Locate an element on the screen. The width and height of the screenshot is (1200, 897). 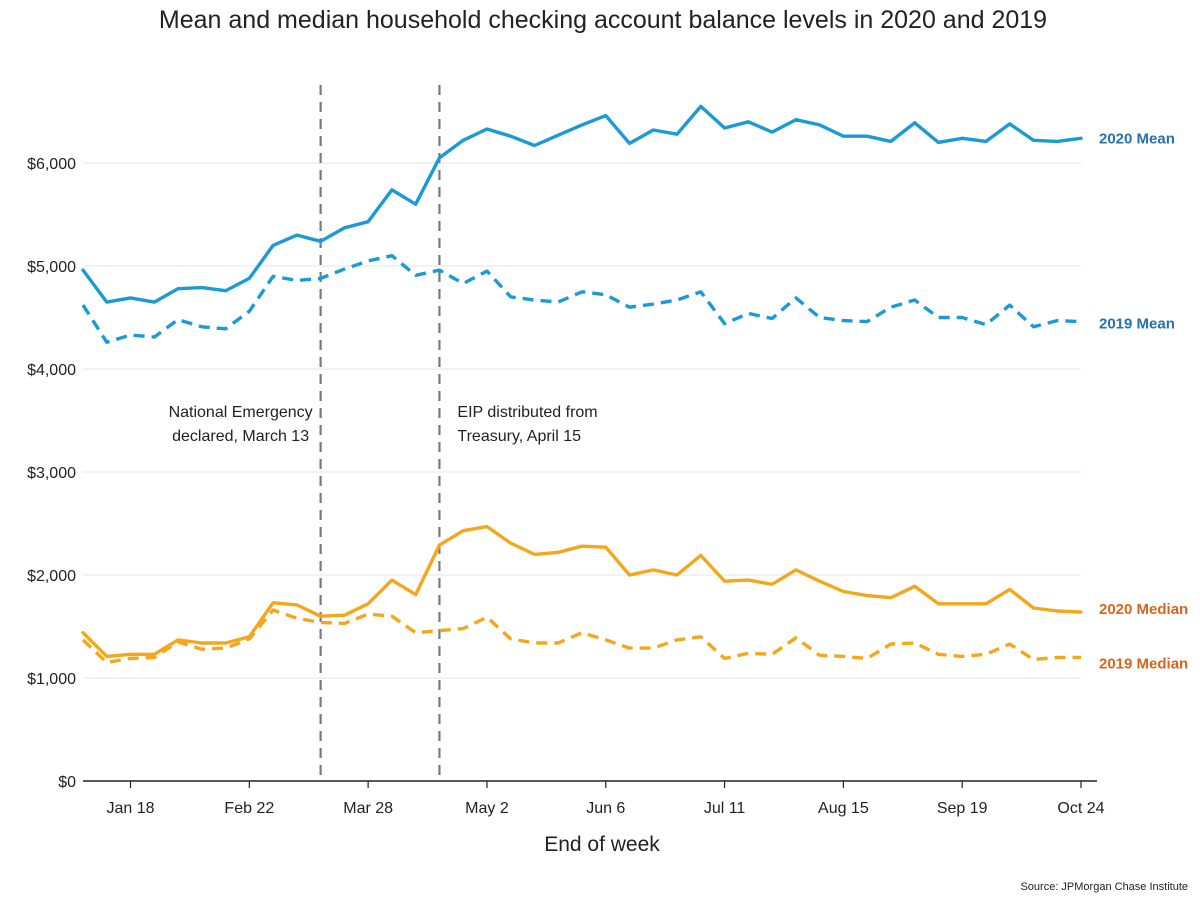
x-tick-label: Sep 19 is located at coordinates (962, 808).